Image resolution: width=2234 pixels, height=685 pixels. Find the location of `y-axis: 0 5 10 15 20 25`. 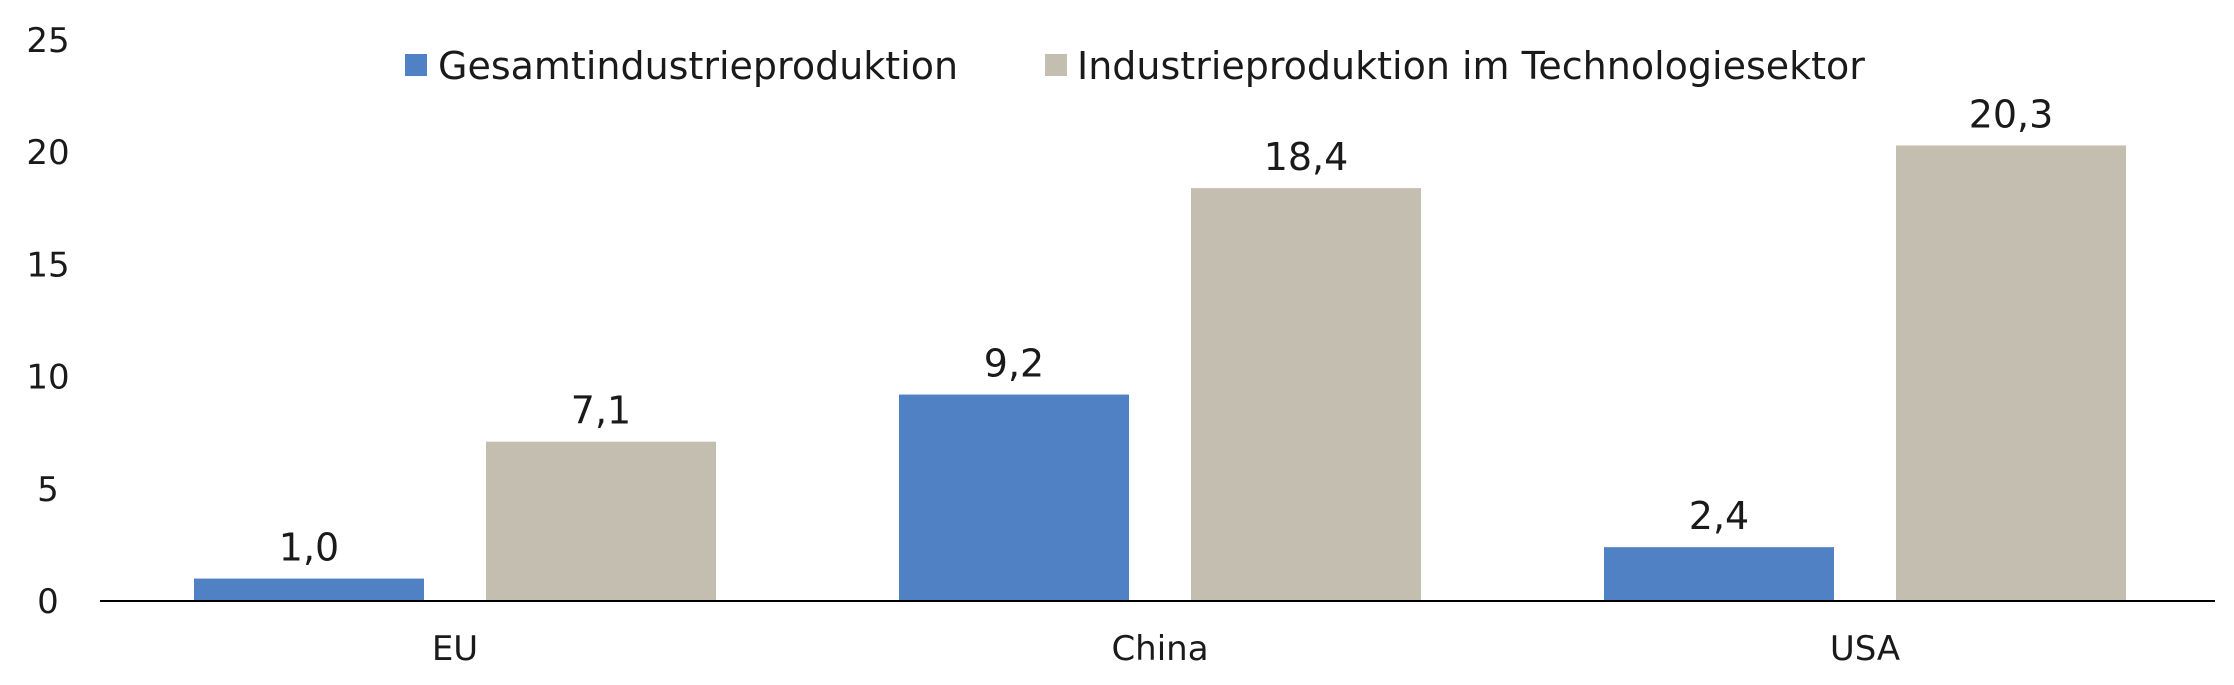

y-axis: 0 5 10 15 20 25 is located at coordinates (47, 321).